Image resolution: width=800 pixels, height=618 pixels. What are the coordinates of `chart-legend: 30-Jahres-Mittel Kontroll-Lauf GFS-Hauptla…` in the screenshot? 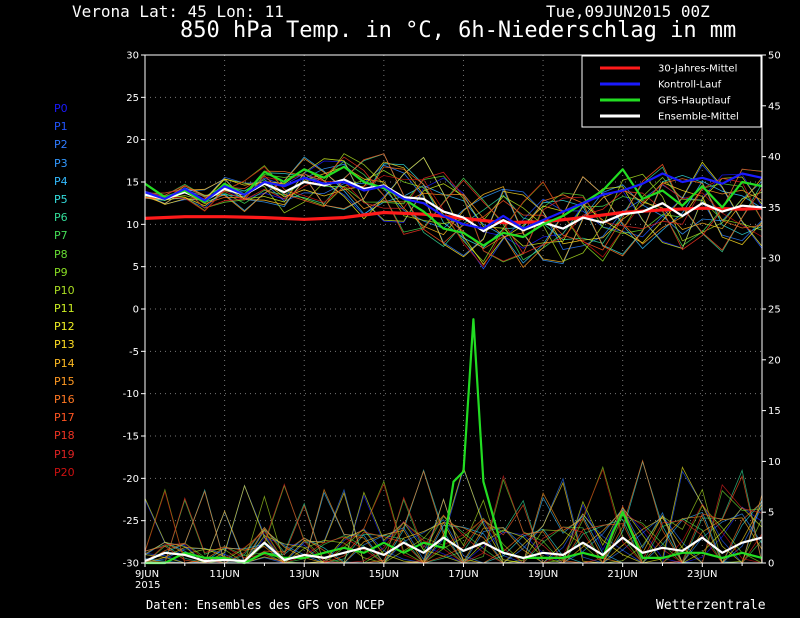 It's located at (671, 91).